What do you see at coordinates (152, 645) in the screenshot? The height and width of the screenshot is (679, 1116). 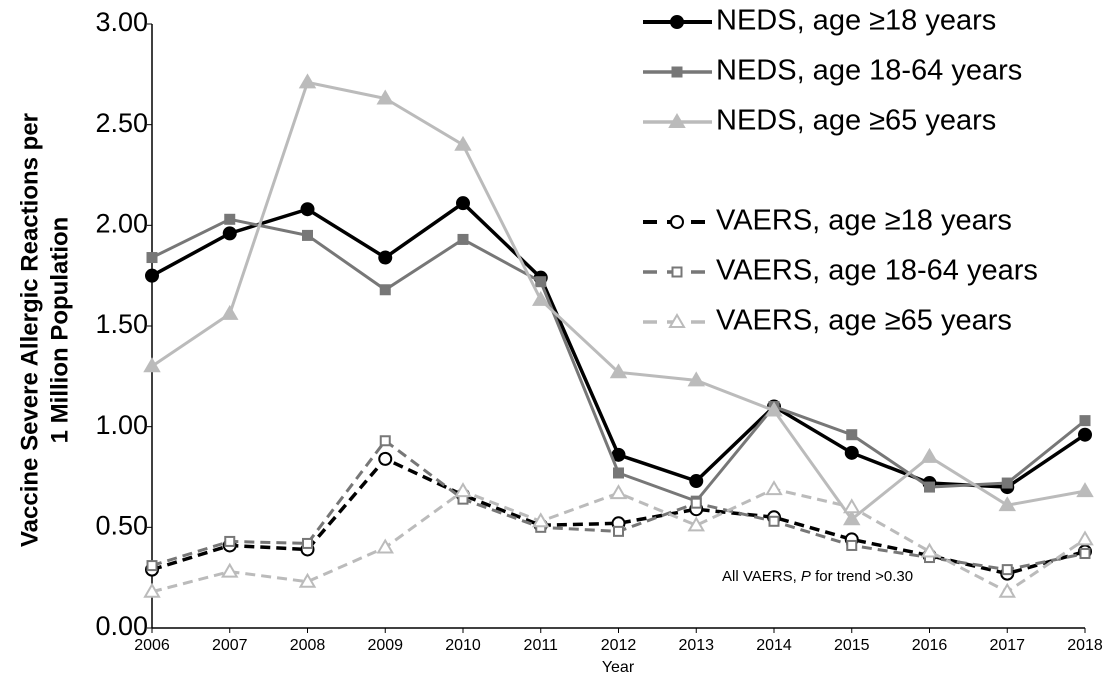 I see `x-tick-label: 2006` at bounding box center [152, 645].